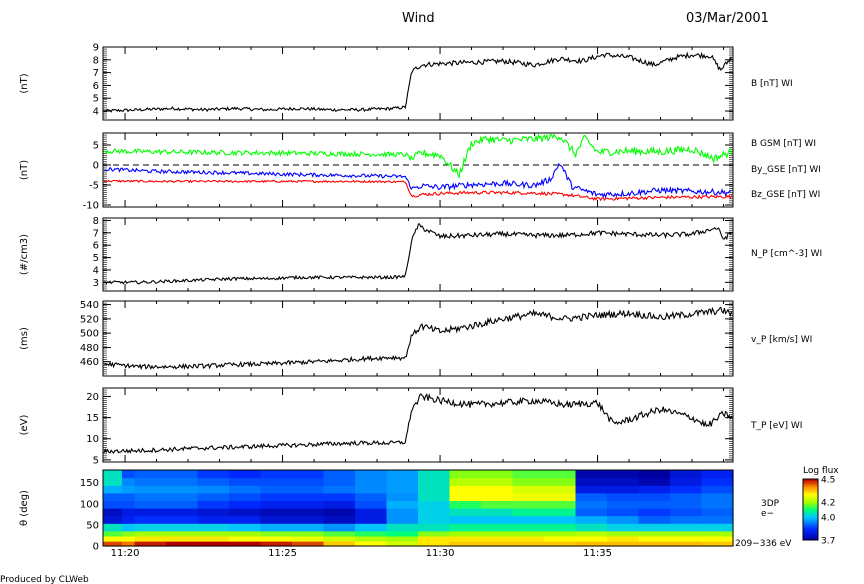 This screenshot has width=864, height=584. I want to click on series-label: B [nT] WI, so click(772, 84).